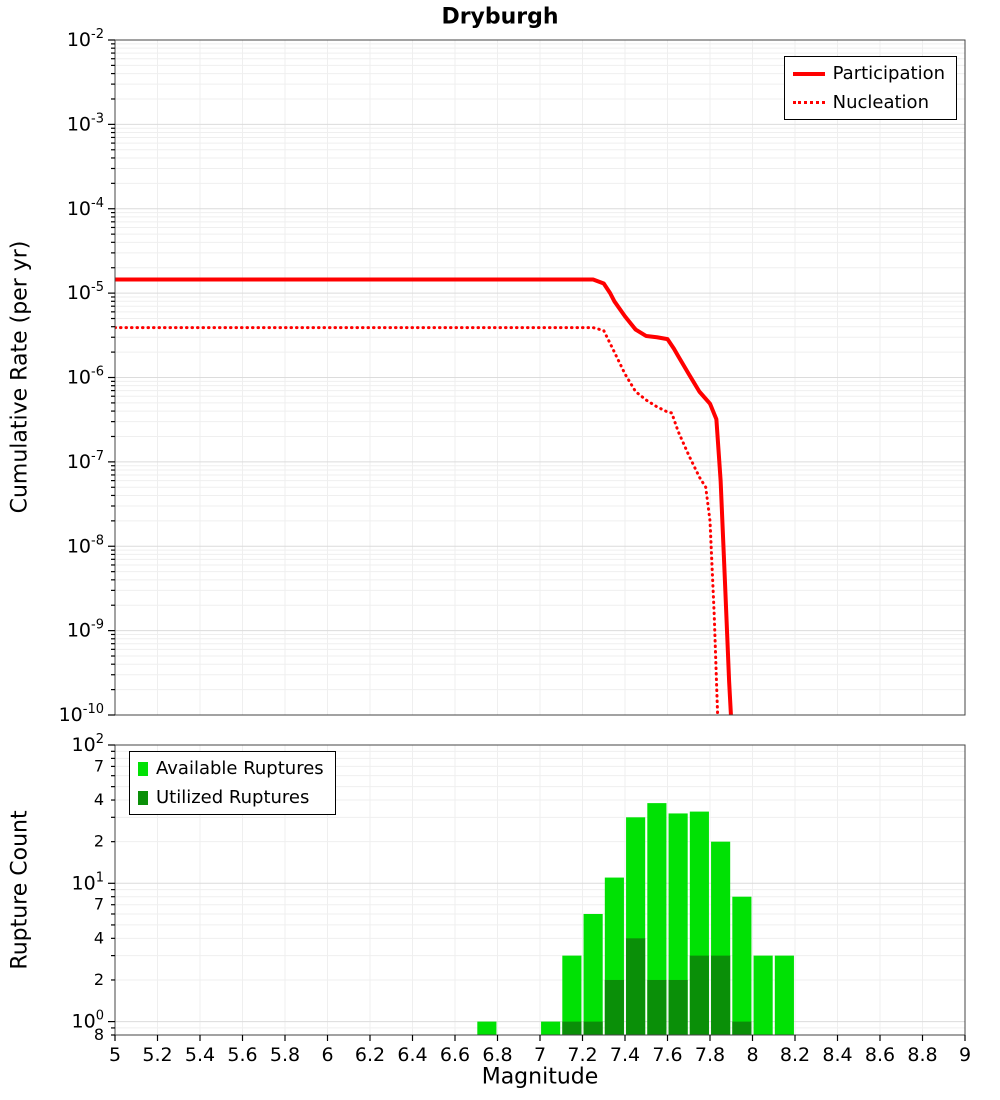 Image resolution: width=1000 pixels, height=1100 pixels. What do you see at coordinates (327, 1055) in the screenshot?
I see `x-tick-label: 6` at bounding box center [327, 1055].